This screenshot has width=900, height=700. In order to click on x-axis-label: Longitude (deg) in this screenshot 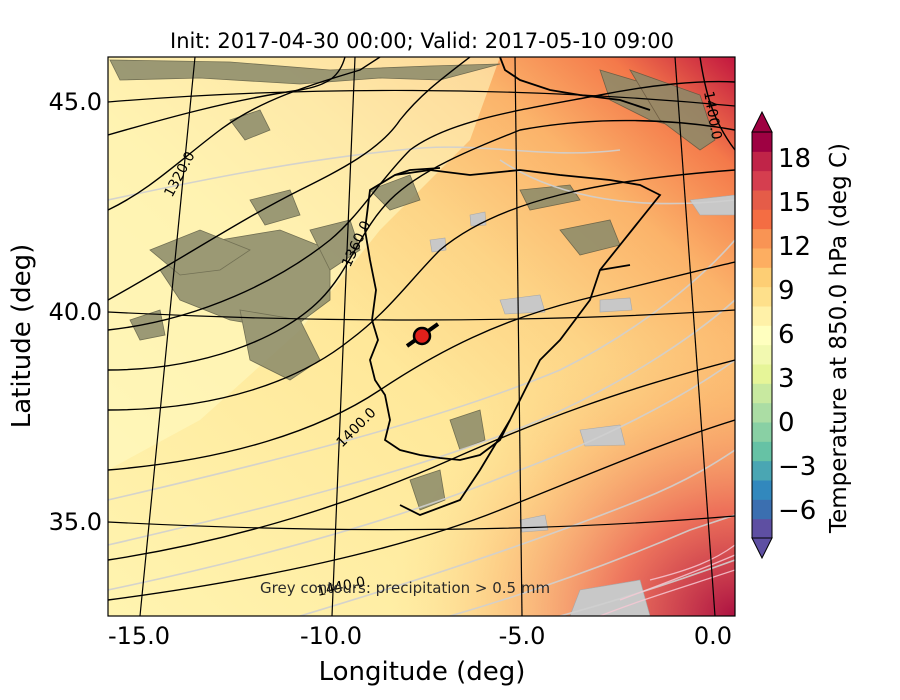, I will do `click(422, 672)`.